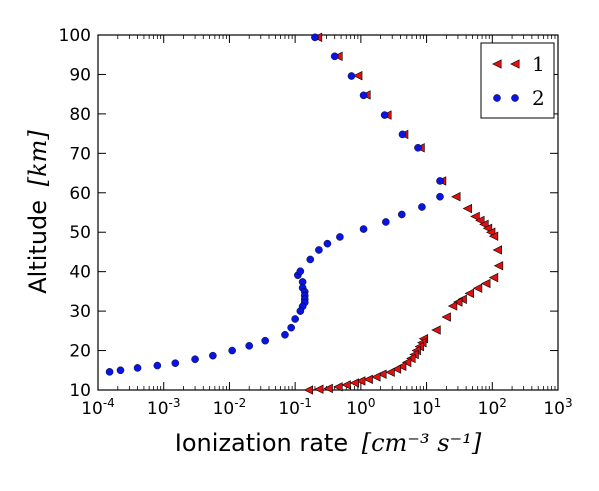 The height and width of the screenshot is (491, 599). Describe the element at coordinates (75, 36) in the screenshot. I see `y-tick-label: 100` at that location.